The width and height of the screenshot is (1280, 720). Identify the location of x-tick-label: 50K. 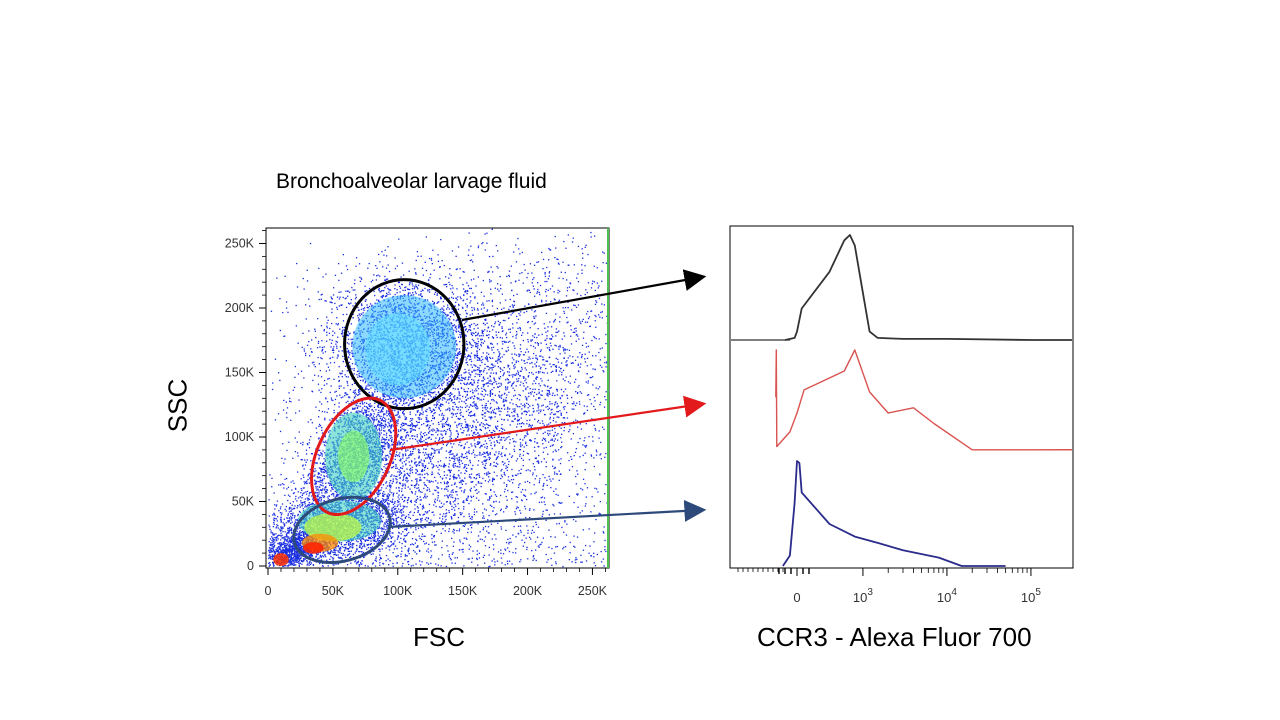
(333, 591).